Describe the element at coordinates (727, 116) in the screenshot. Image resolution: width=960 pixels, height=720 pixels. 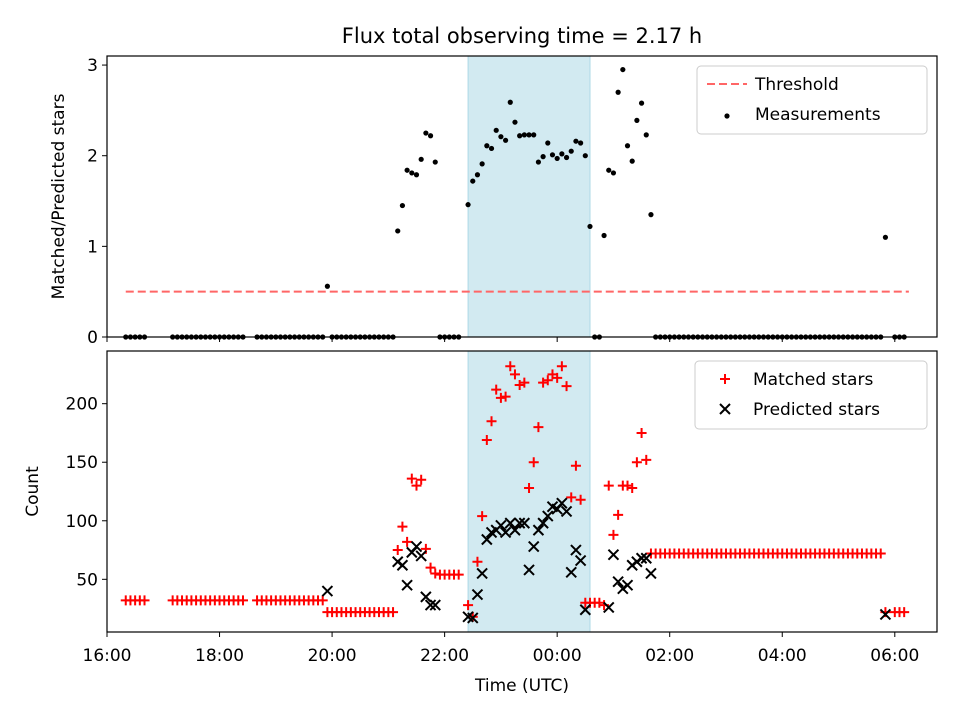
I see `legend-measurement-swatch` at that location.